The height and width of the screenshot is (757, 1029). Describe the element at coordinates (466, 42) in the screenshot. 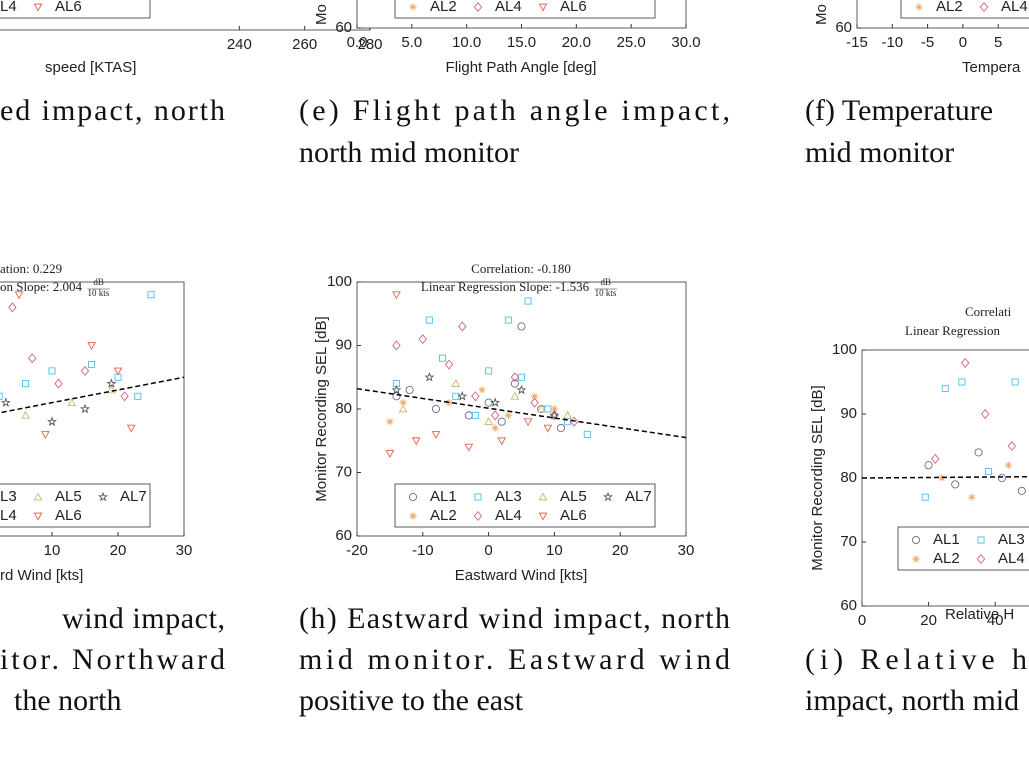

I see `x-tick-label: 10.0` at that location.